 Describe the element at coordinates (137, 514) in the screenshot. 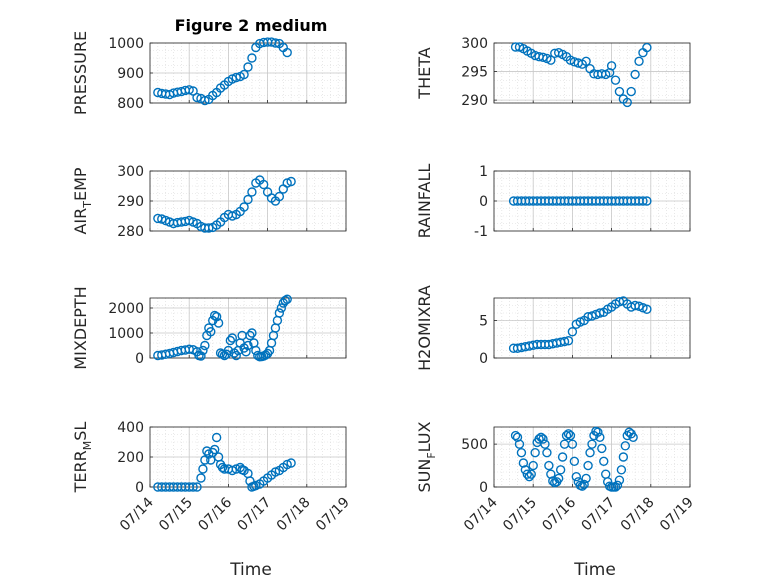

I see `x-tick-label: 07/14` at that location.